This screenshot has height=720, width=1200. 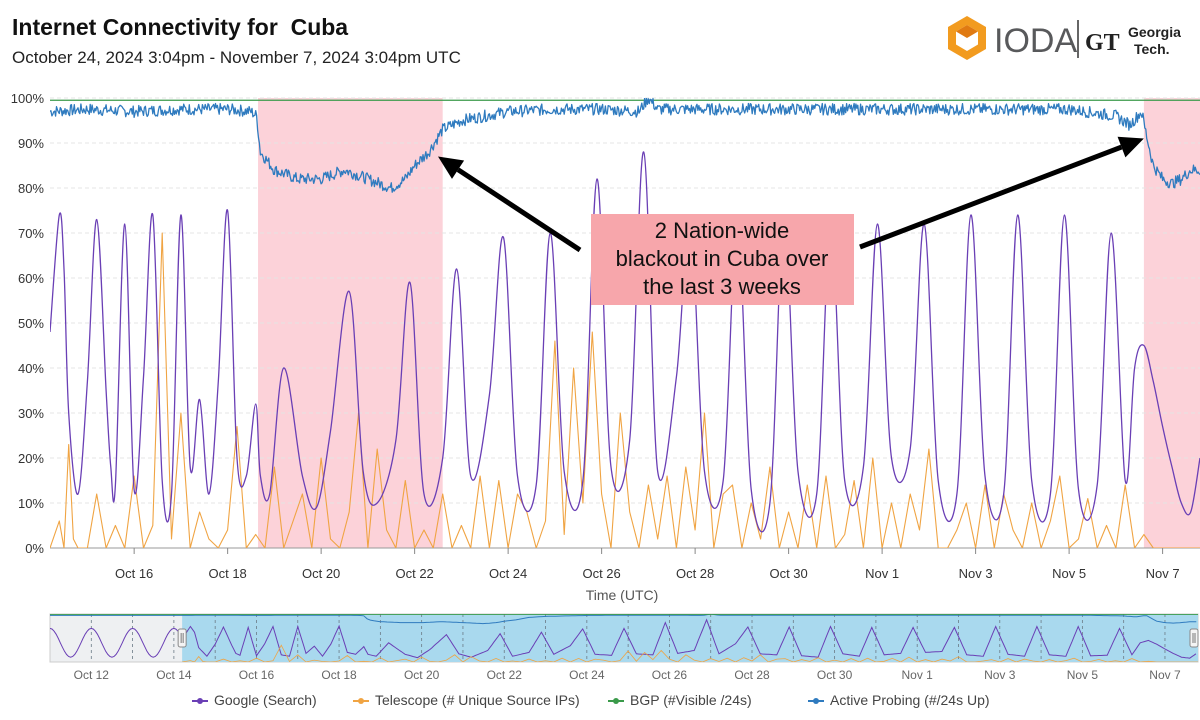 I want to click on navigator-handle-left, so click(x=182, y=638).